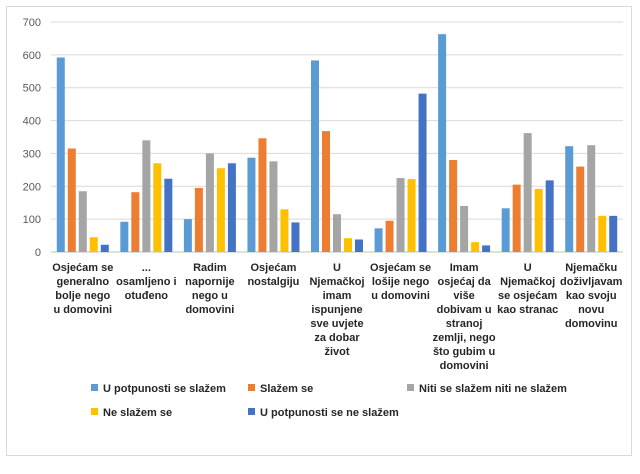  Describe the element at coordinates (210, 289) in the screenshot. I see `category-label: Radim napornije nego u domovini` at that location.